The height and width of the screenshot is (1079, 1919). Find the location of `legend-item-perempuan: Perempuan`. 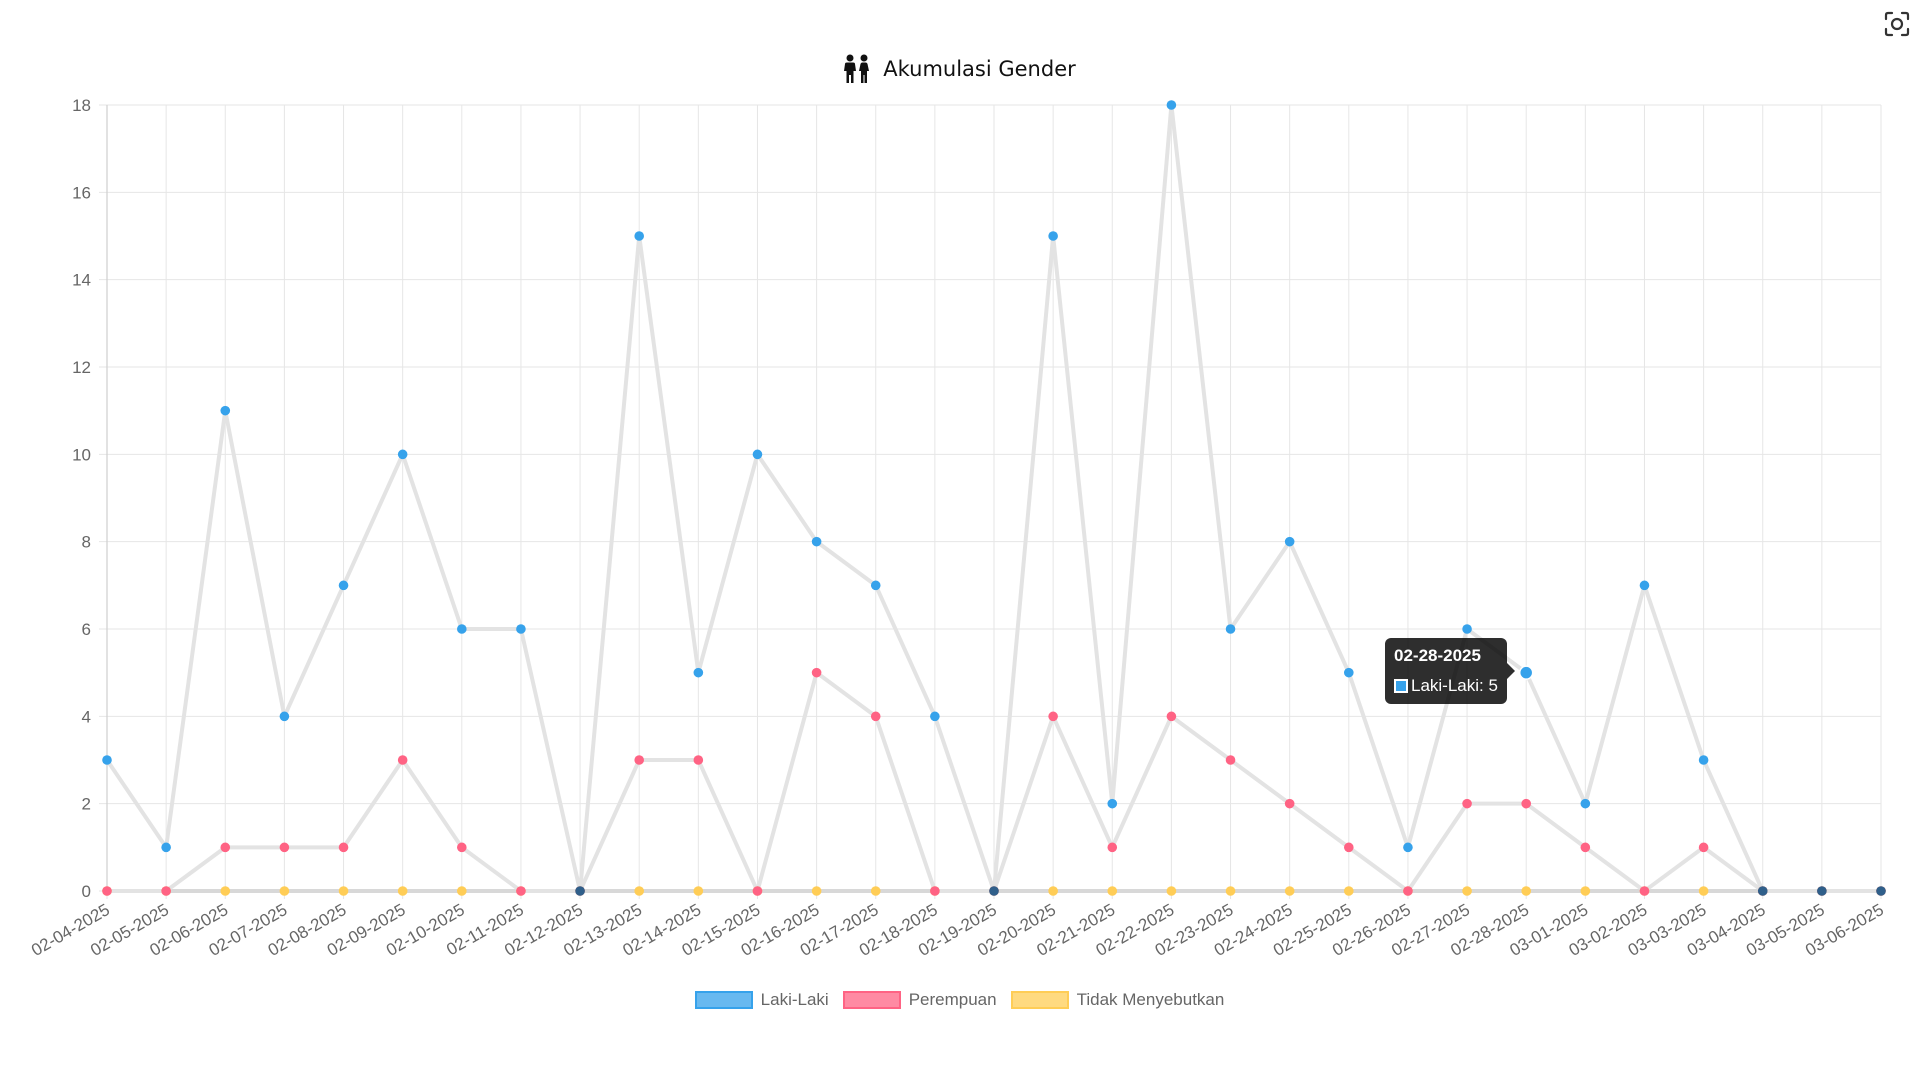

legend-item-perempuan: Perempuan is located at coordinates (919, 1000).